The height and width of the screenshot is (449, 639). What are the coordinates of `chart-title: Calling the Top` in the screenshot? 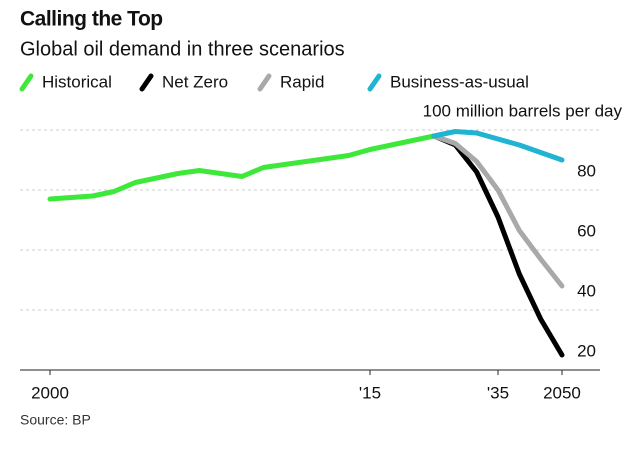 It's located at (91, 19).